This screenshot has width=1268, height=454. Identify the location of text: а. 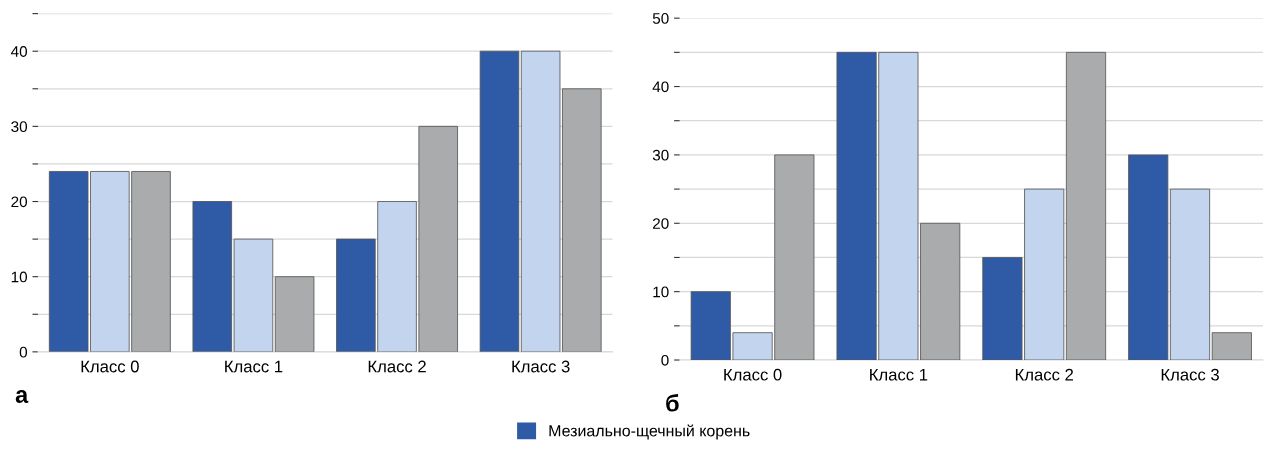
(22, 397).